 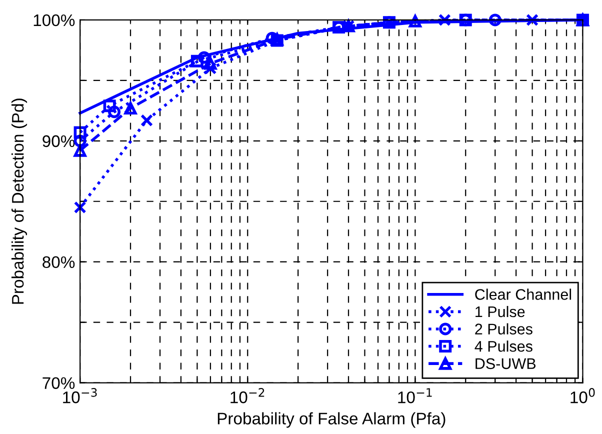 I want to click on y-tick-label: 90%, so click(x=58, y=141).